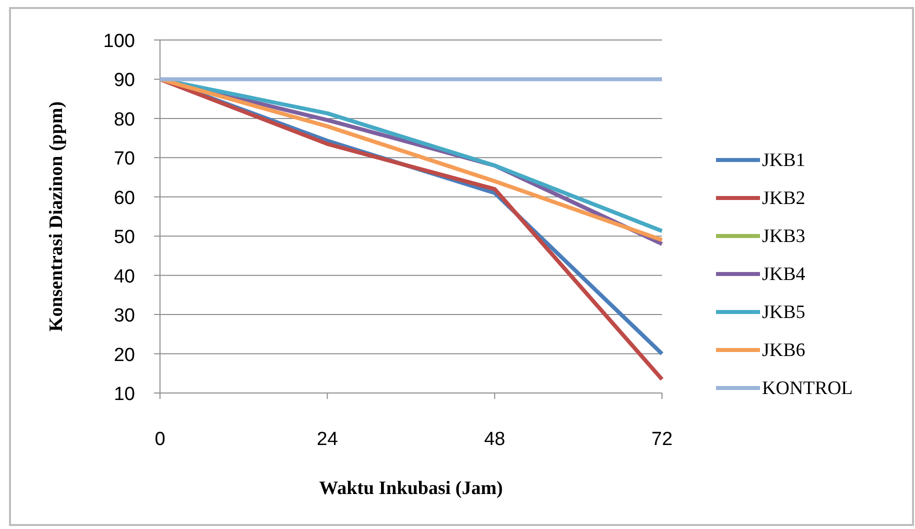 The height and width of the screenshot is (529, 915). I want to click on legend-label: JKB1, so click(784, 160).